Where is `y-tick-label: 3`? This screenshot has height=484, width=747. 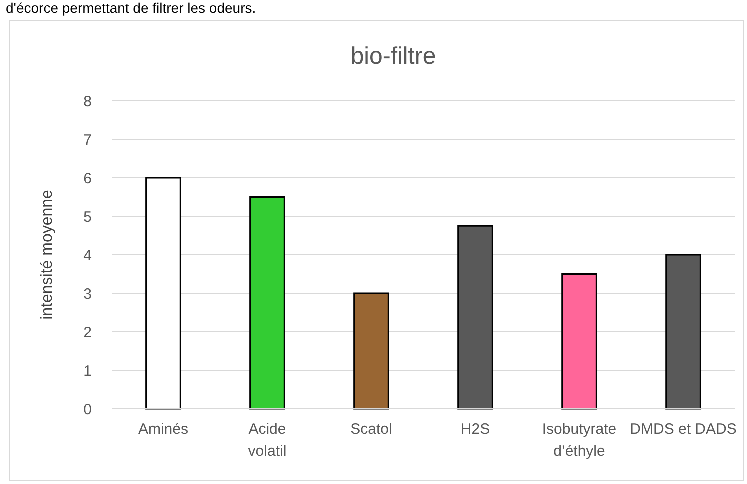 y-tick-label: 3 is located at coordinates (88, 294).